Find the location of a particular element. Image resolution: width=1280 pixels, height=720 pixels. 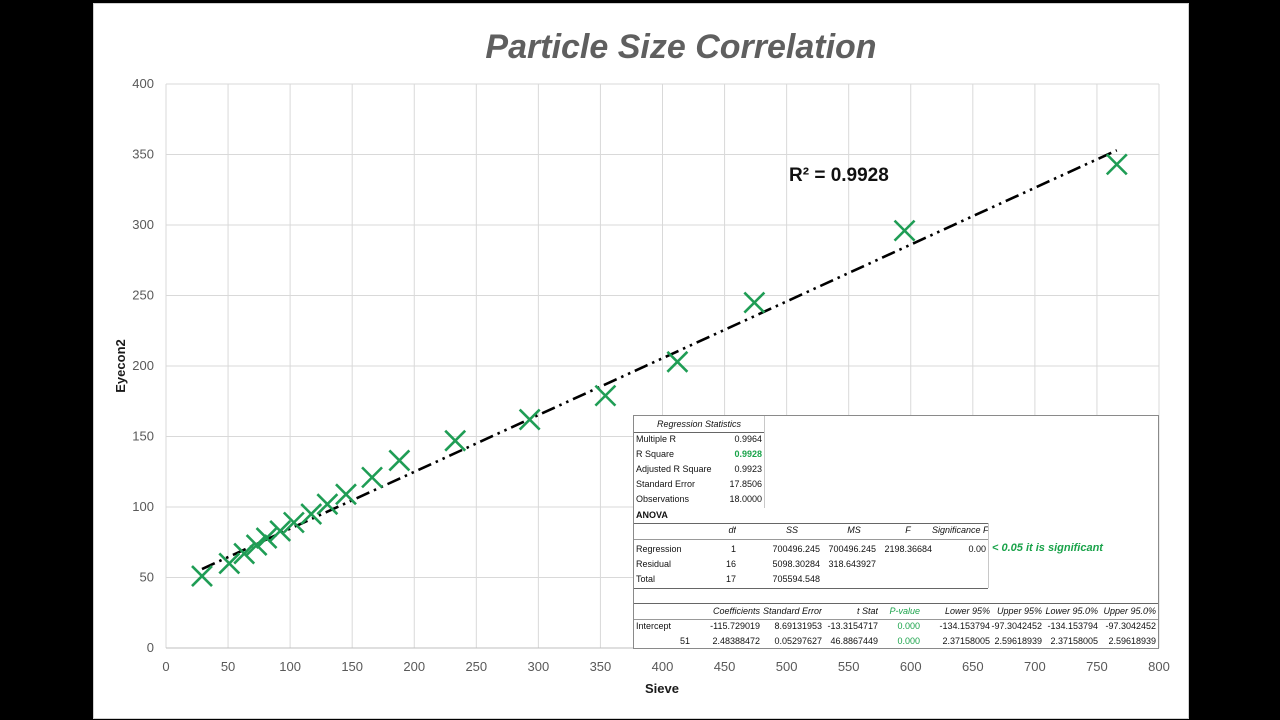

coef-row-label: 51 is located at coordinates (684, 641).